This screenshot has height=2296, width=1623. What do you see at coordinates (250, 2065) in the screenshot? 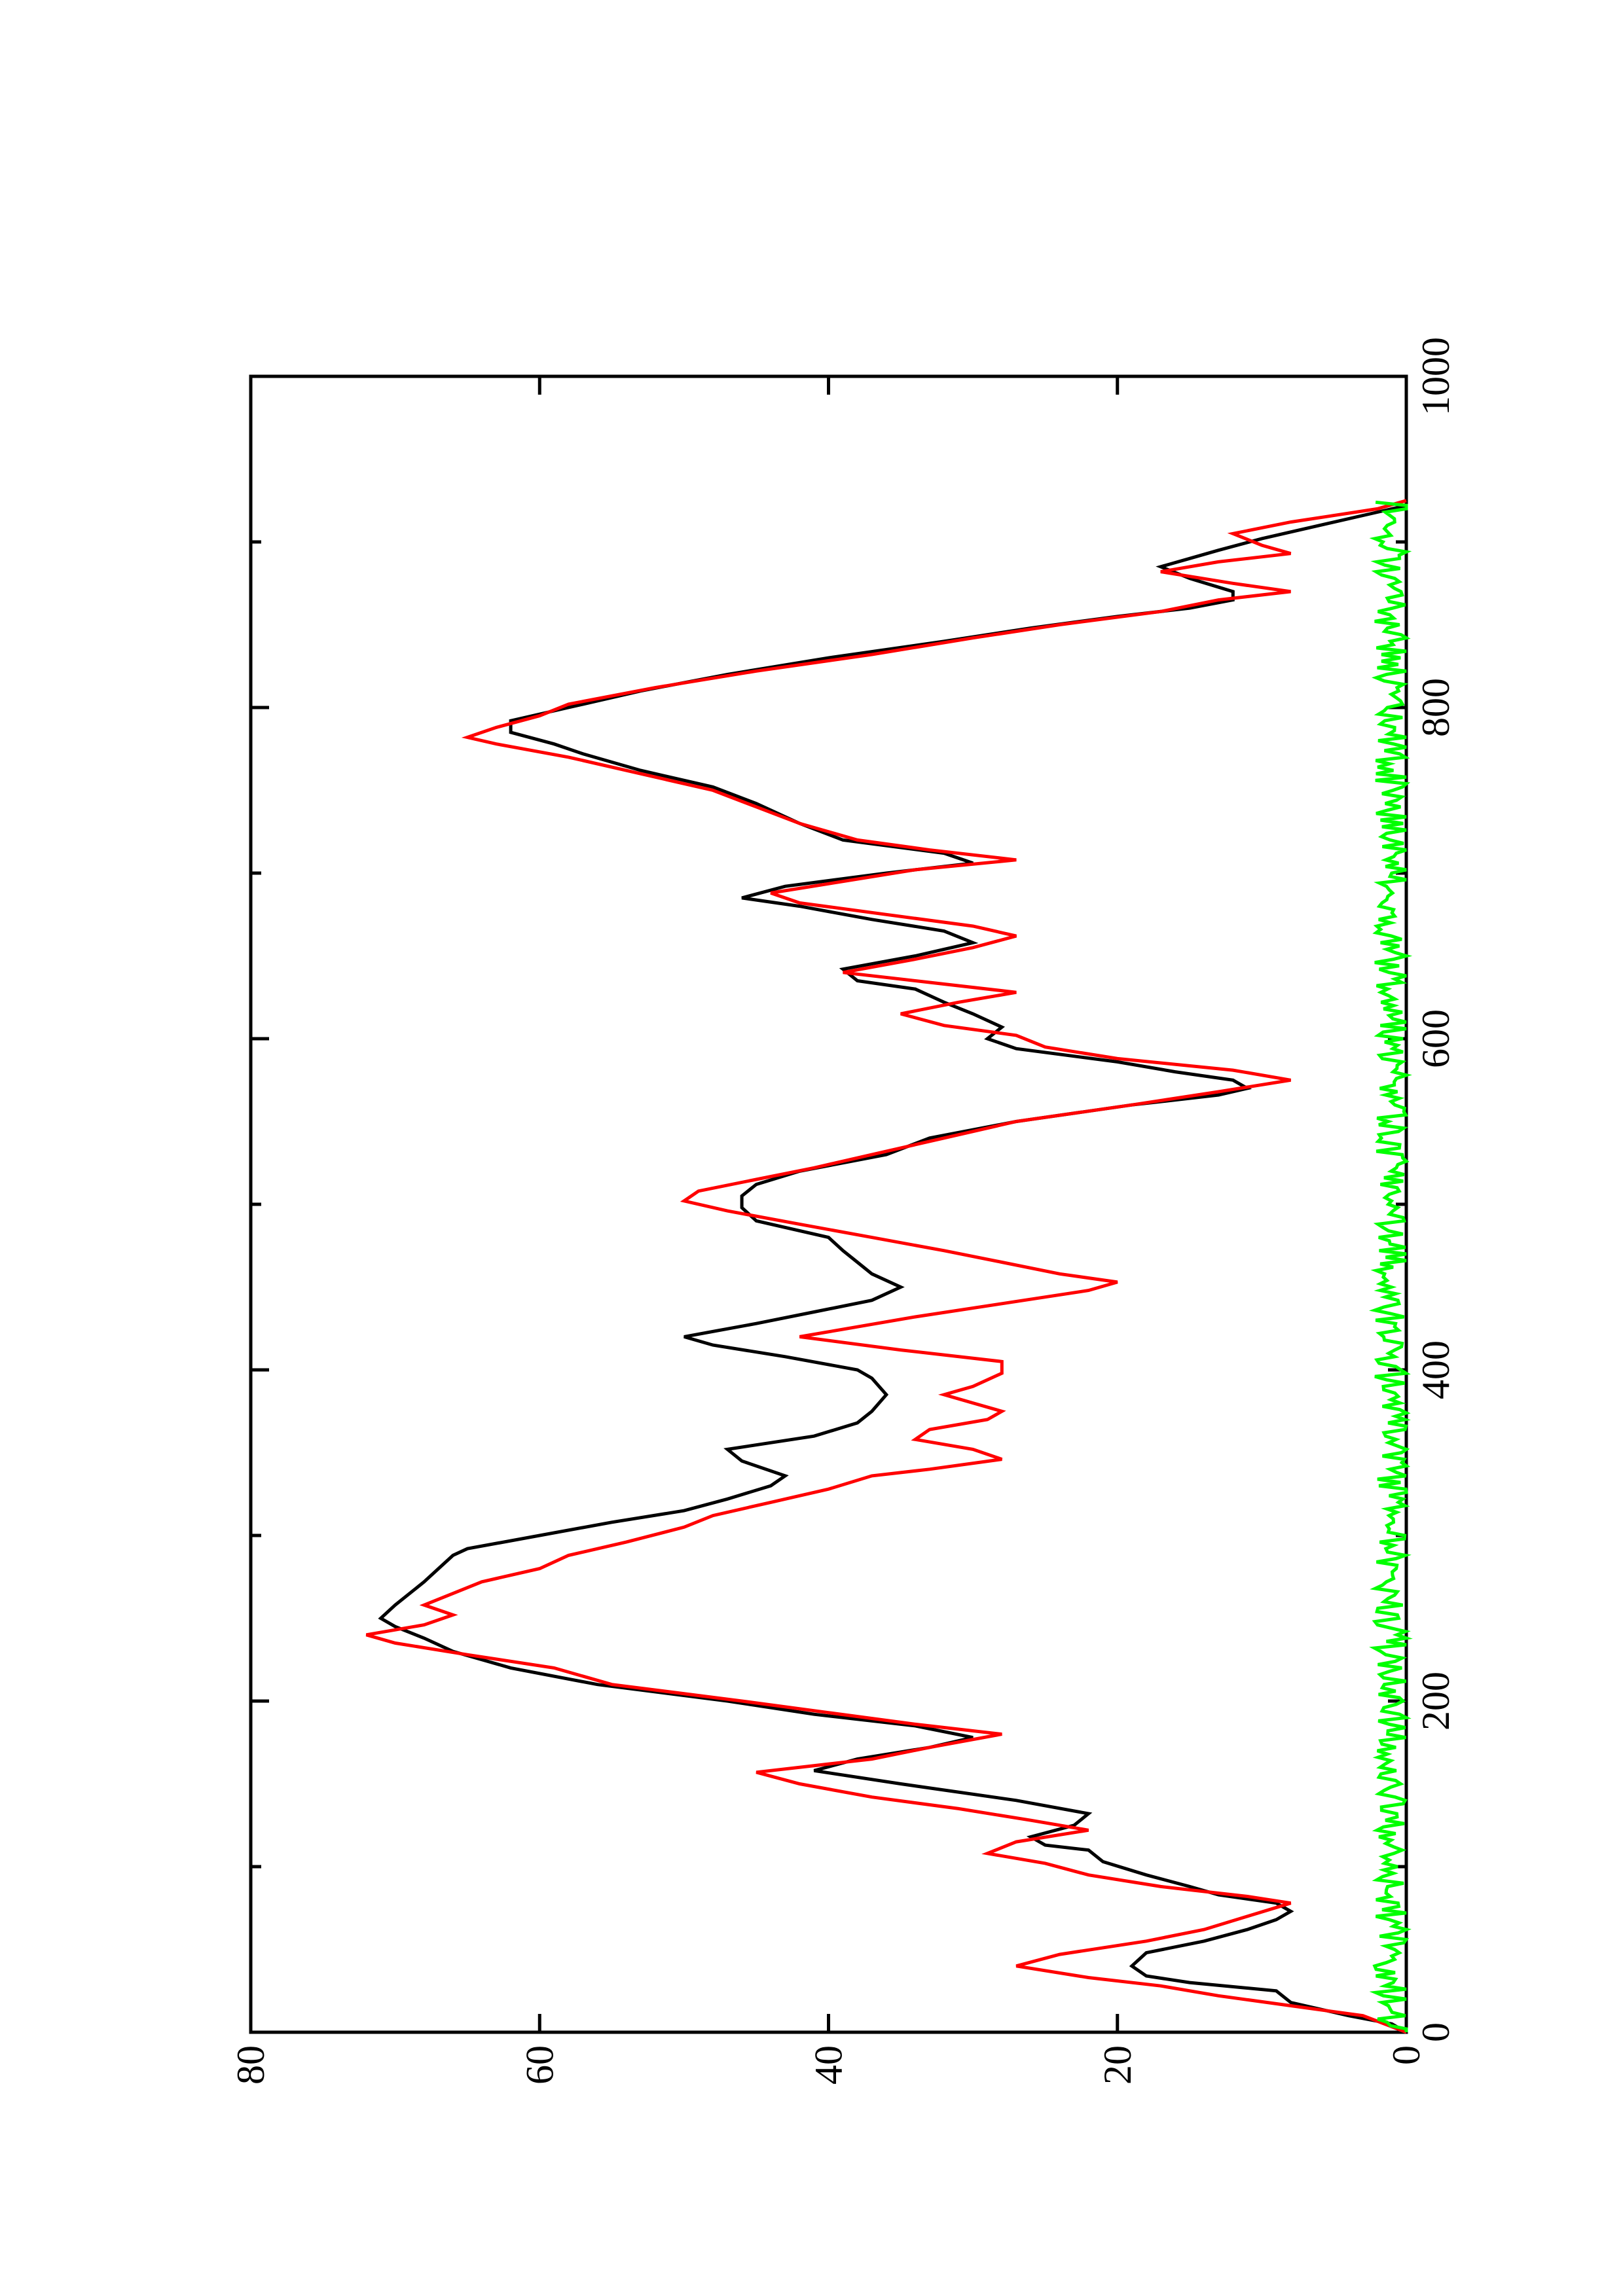
I see `y-tick-label: 80` at bounding box center [250, 2065].